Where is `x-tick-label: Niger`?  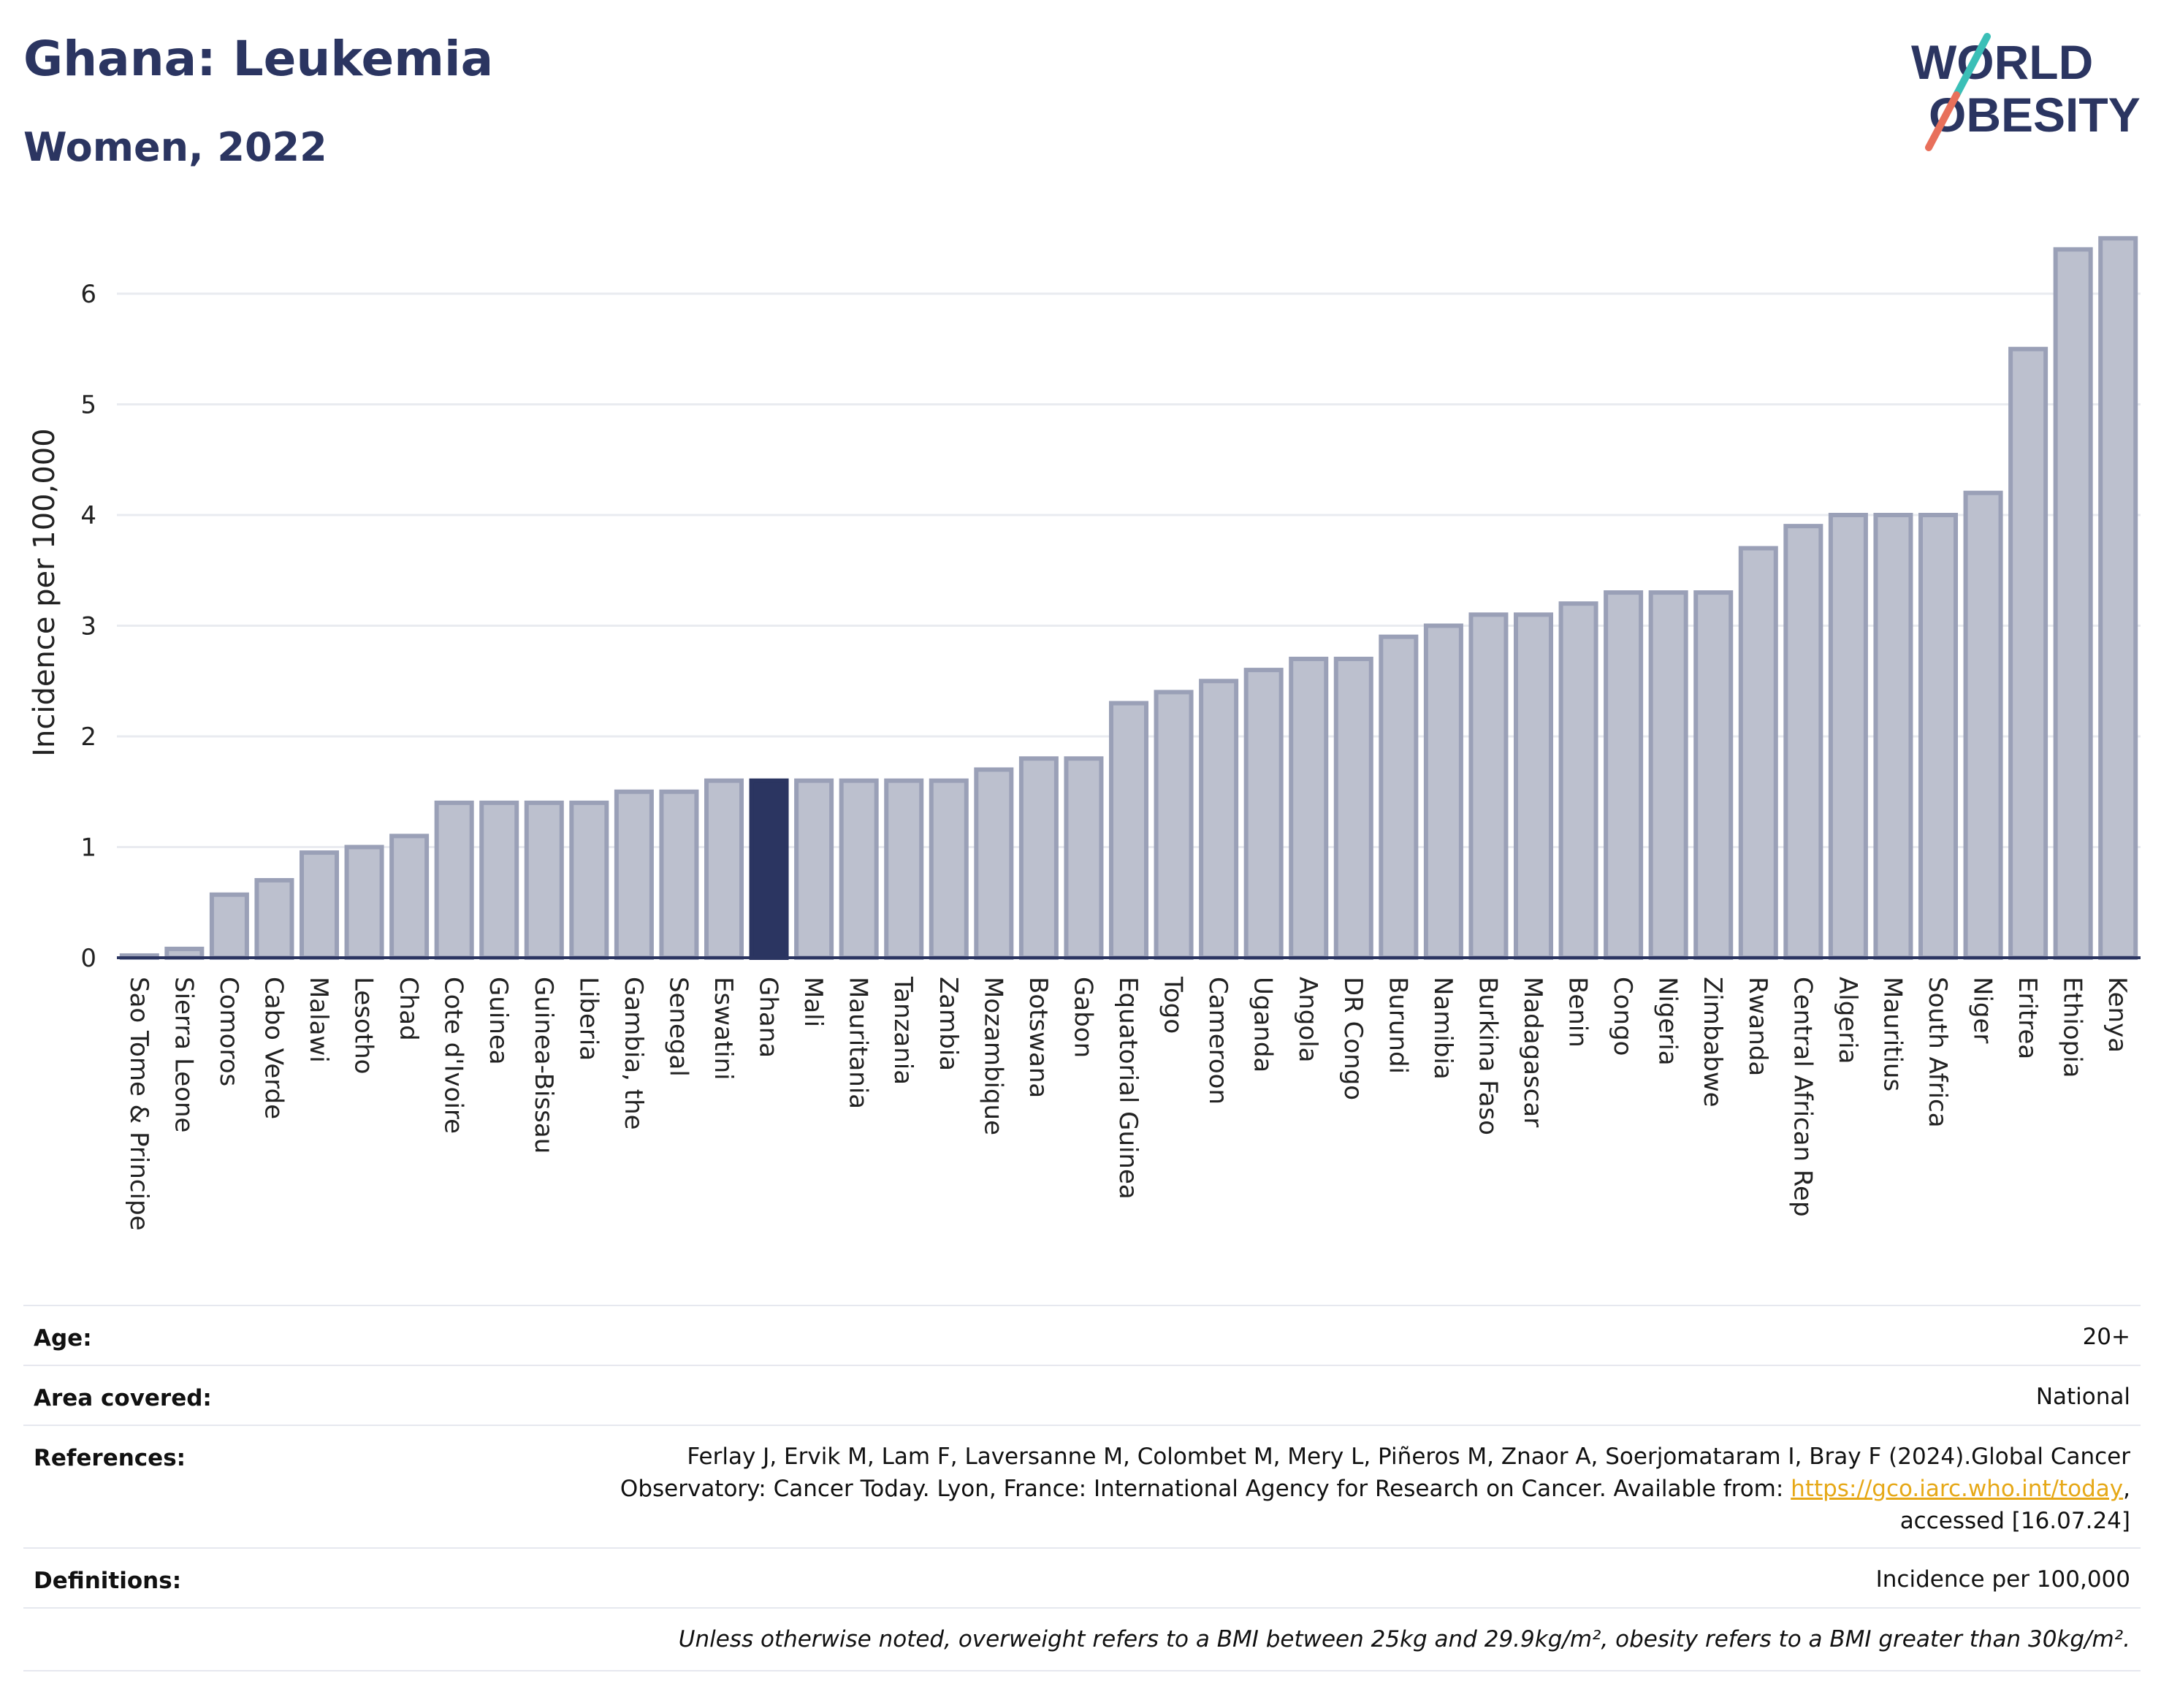
x-tick-label: Niger is located at coordinates (1983, 1010).